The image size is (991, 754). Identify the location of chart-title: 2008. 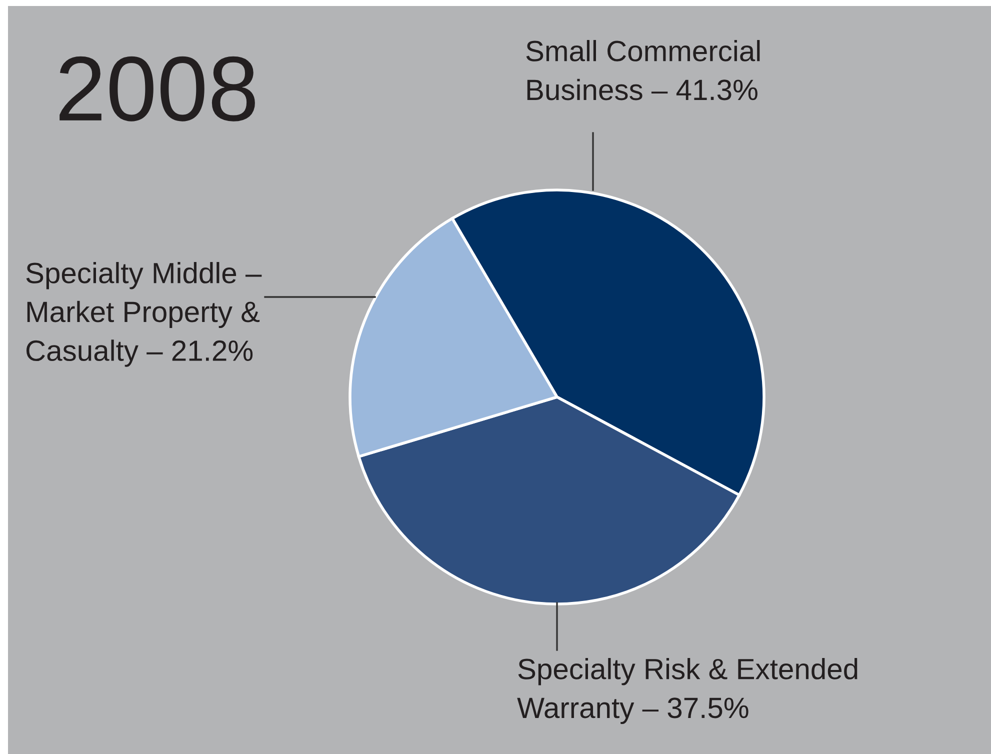
(157, 89).